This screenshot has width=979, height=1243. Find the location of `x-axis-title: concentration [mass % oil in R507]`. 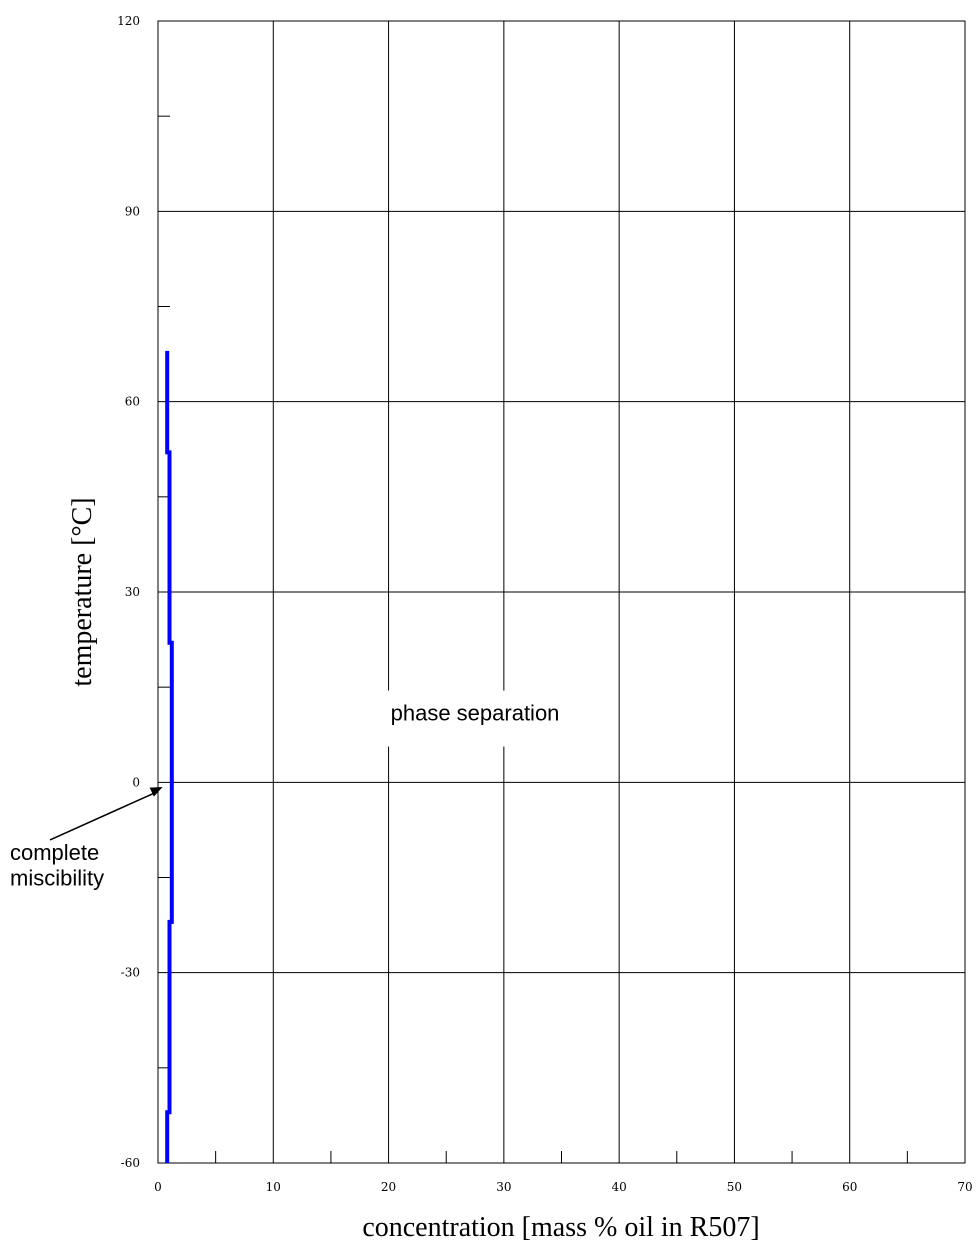

x-axis-title: concentration [mass % oil in R507] is located at coordinates (560, 1227).